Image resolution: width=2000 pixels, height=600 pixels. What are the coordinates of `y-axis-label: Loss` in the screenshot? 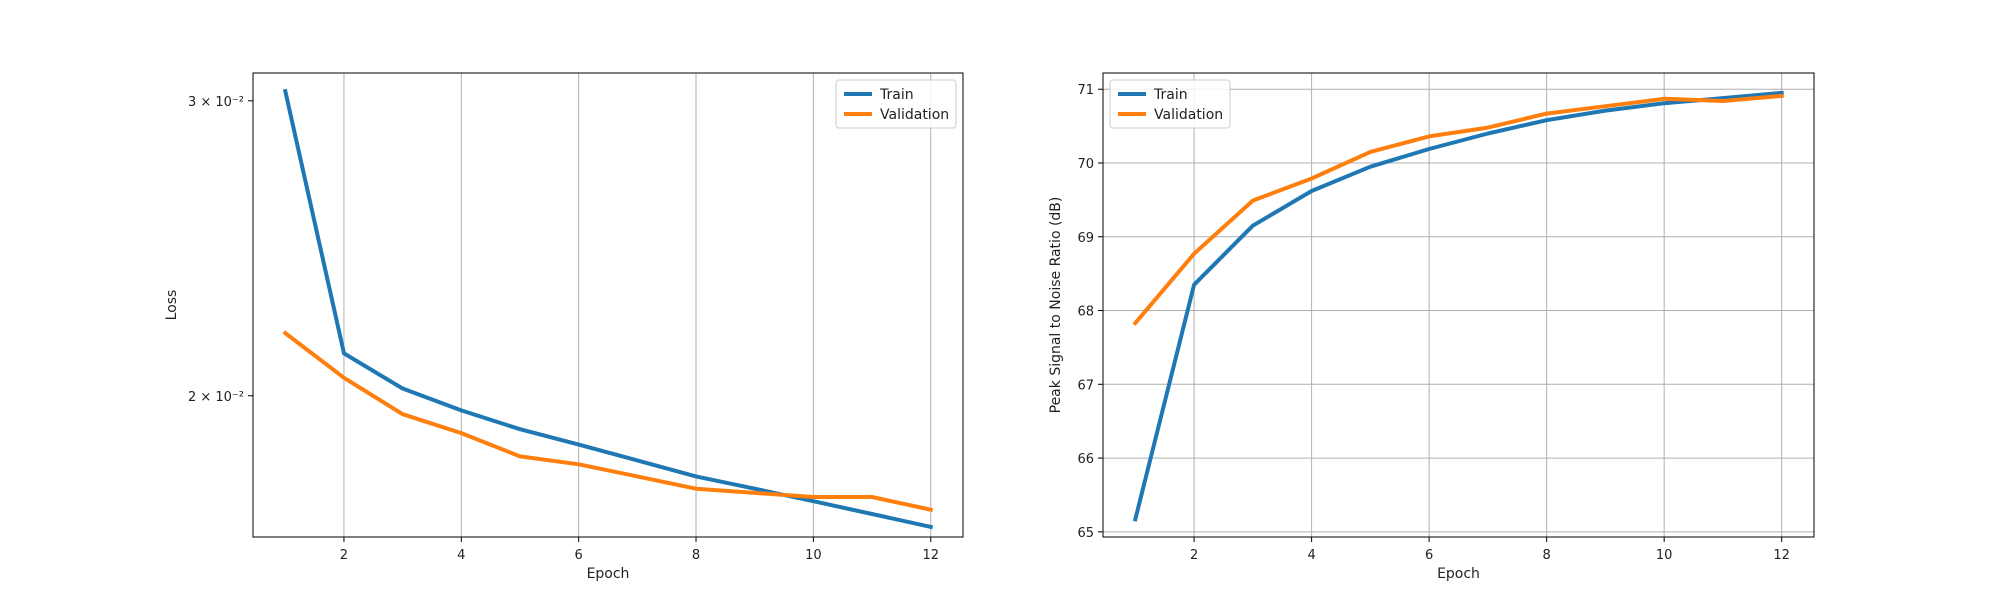 It's located at (172, 305).